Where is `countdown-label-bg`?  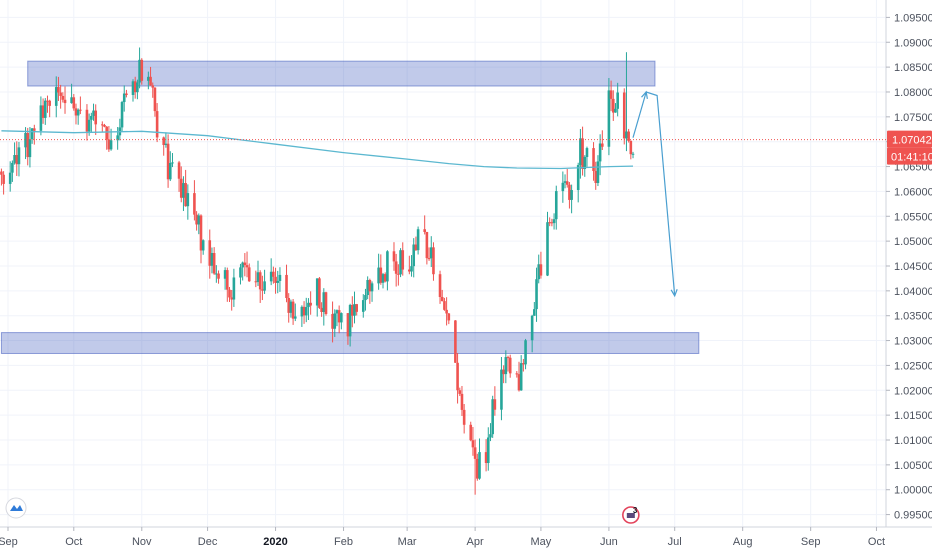
countdown-label-bg is located at coordinates (909, 156).